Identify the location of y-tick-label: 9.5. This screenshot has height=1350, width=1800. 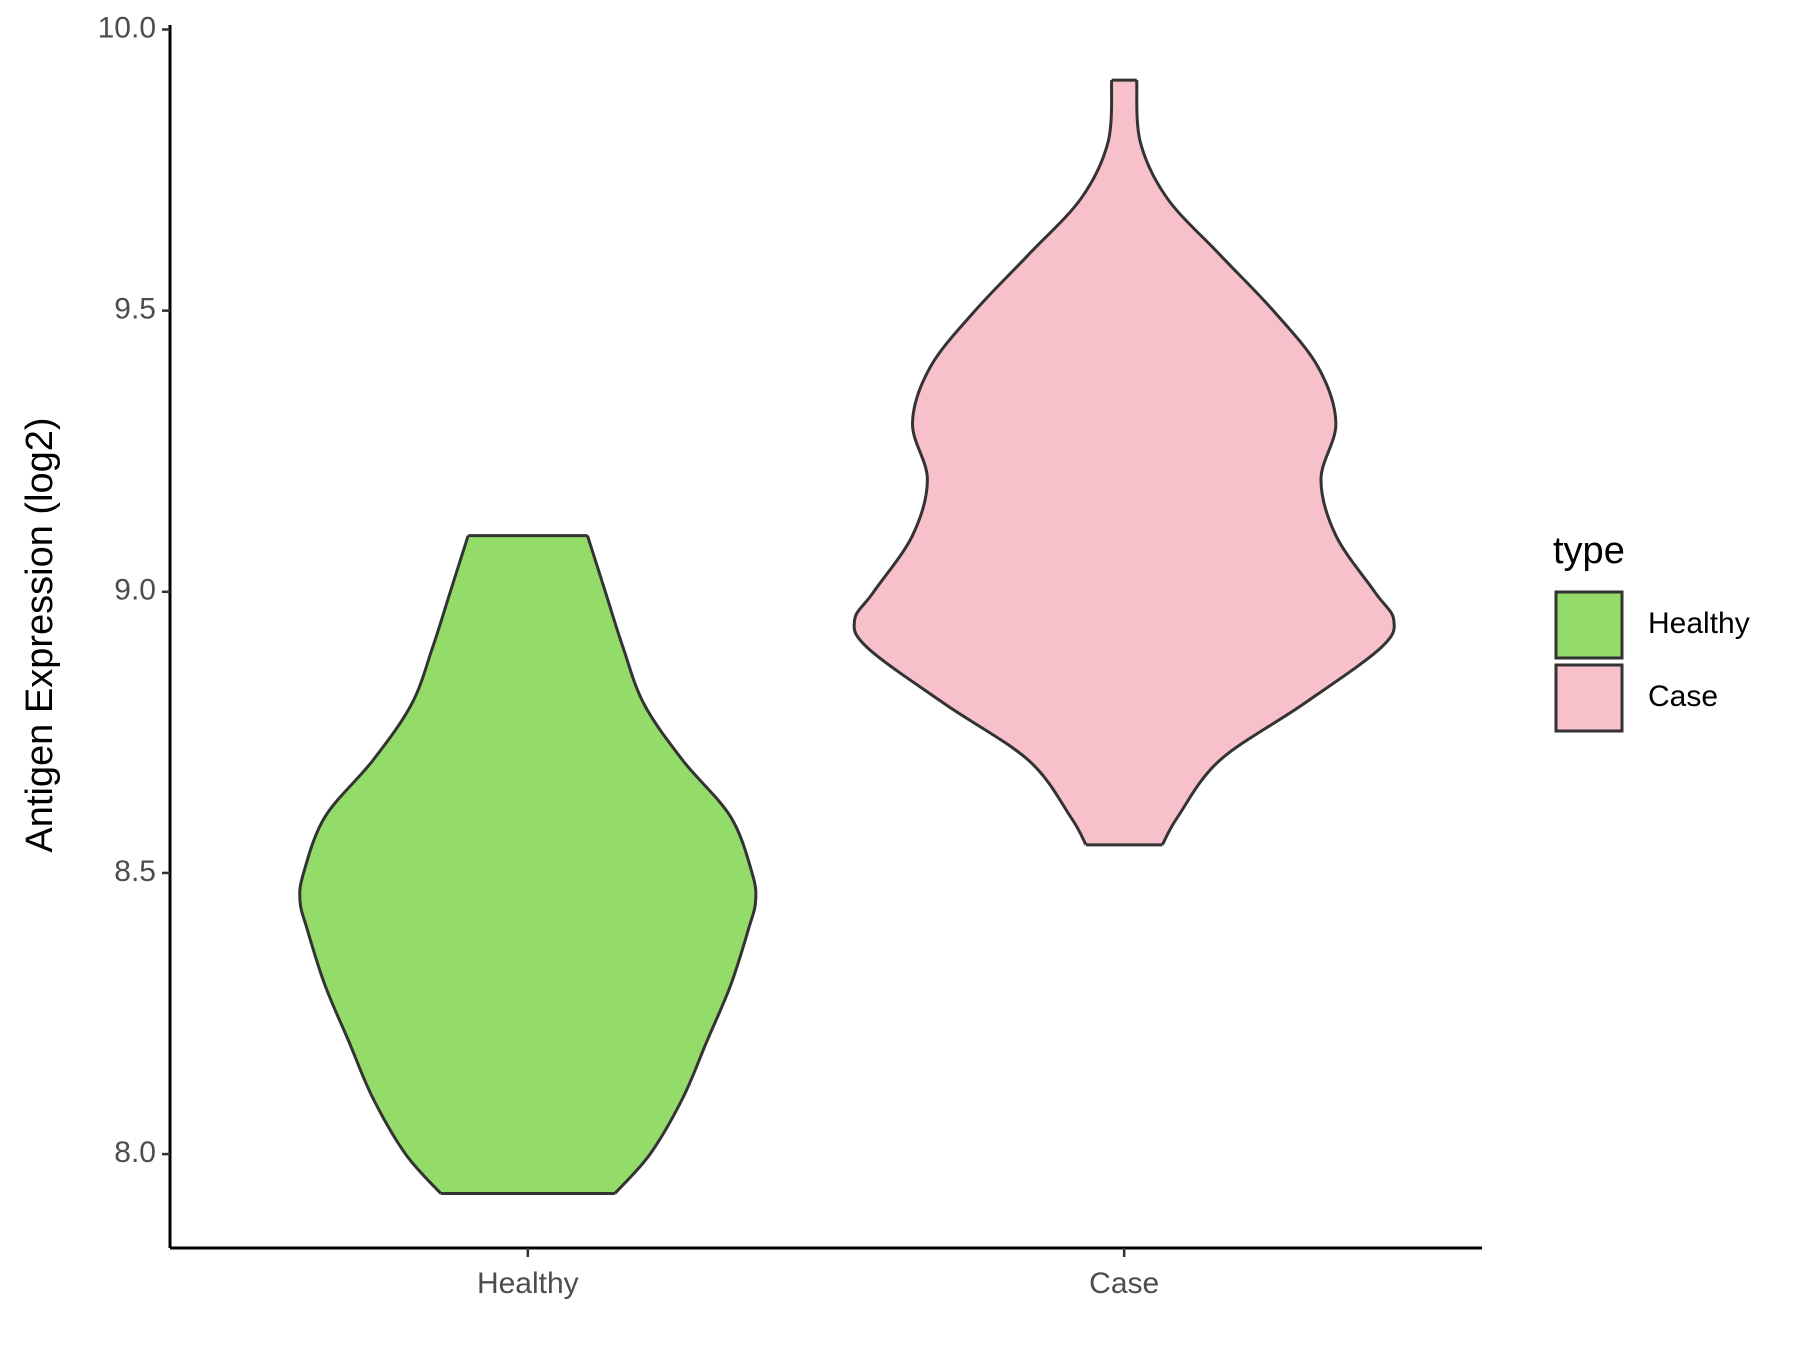
(135, 309).